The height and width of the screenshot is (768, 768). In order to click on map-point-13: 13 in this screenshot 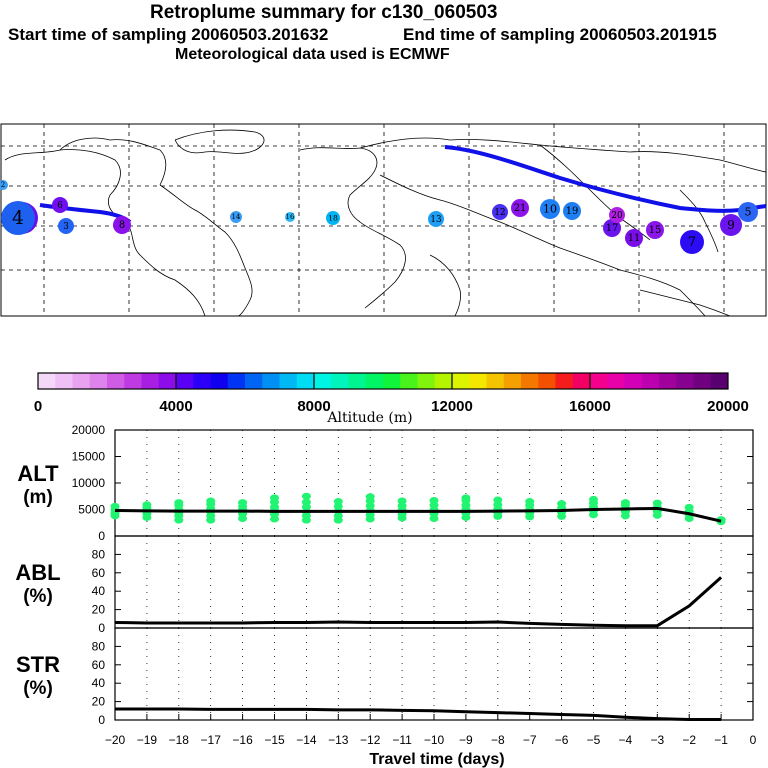, I will do `click(436, 219)`.